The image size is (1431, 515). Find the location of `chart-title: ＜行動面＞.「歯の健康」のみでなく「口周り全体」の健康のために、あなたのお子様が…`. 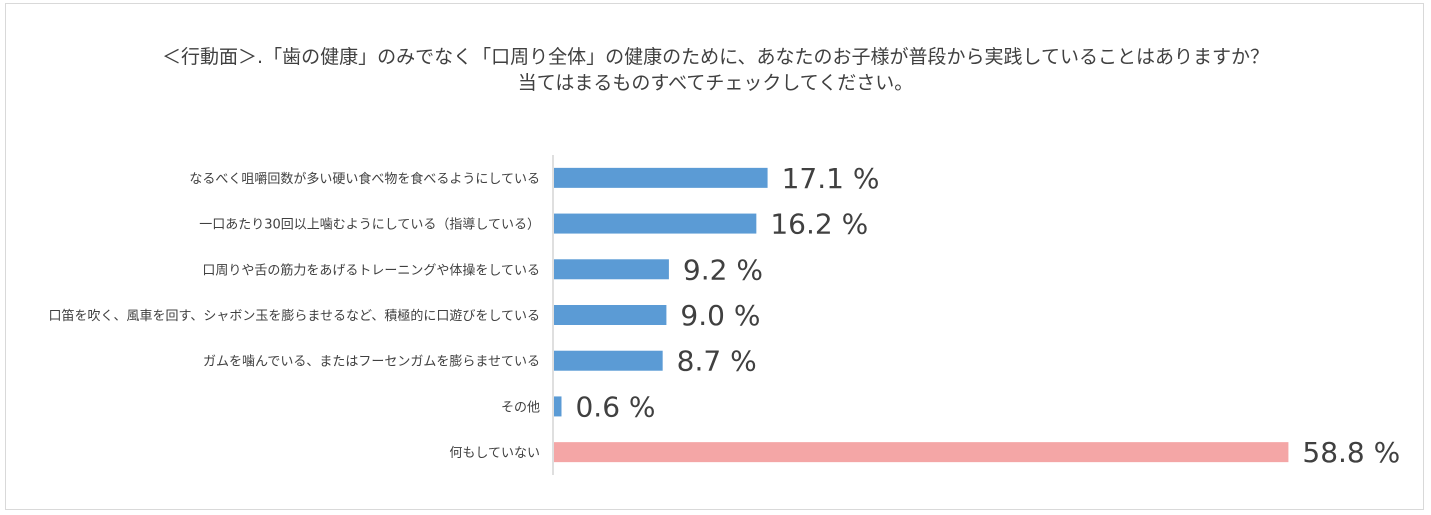

chart-title: ＜行動面＞.「歯の健康」のみでなく「口周り全体」の健康のために、あなたのお子様が… is located at coordinates (715, 70).